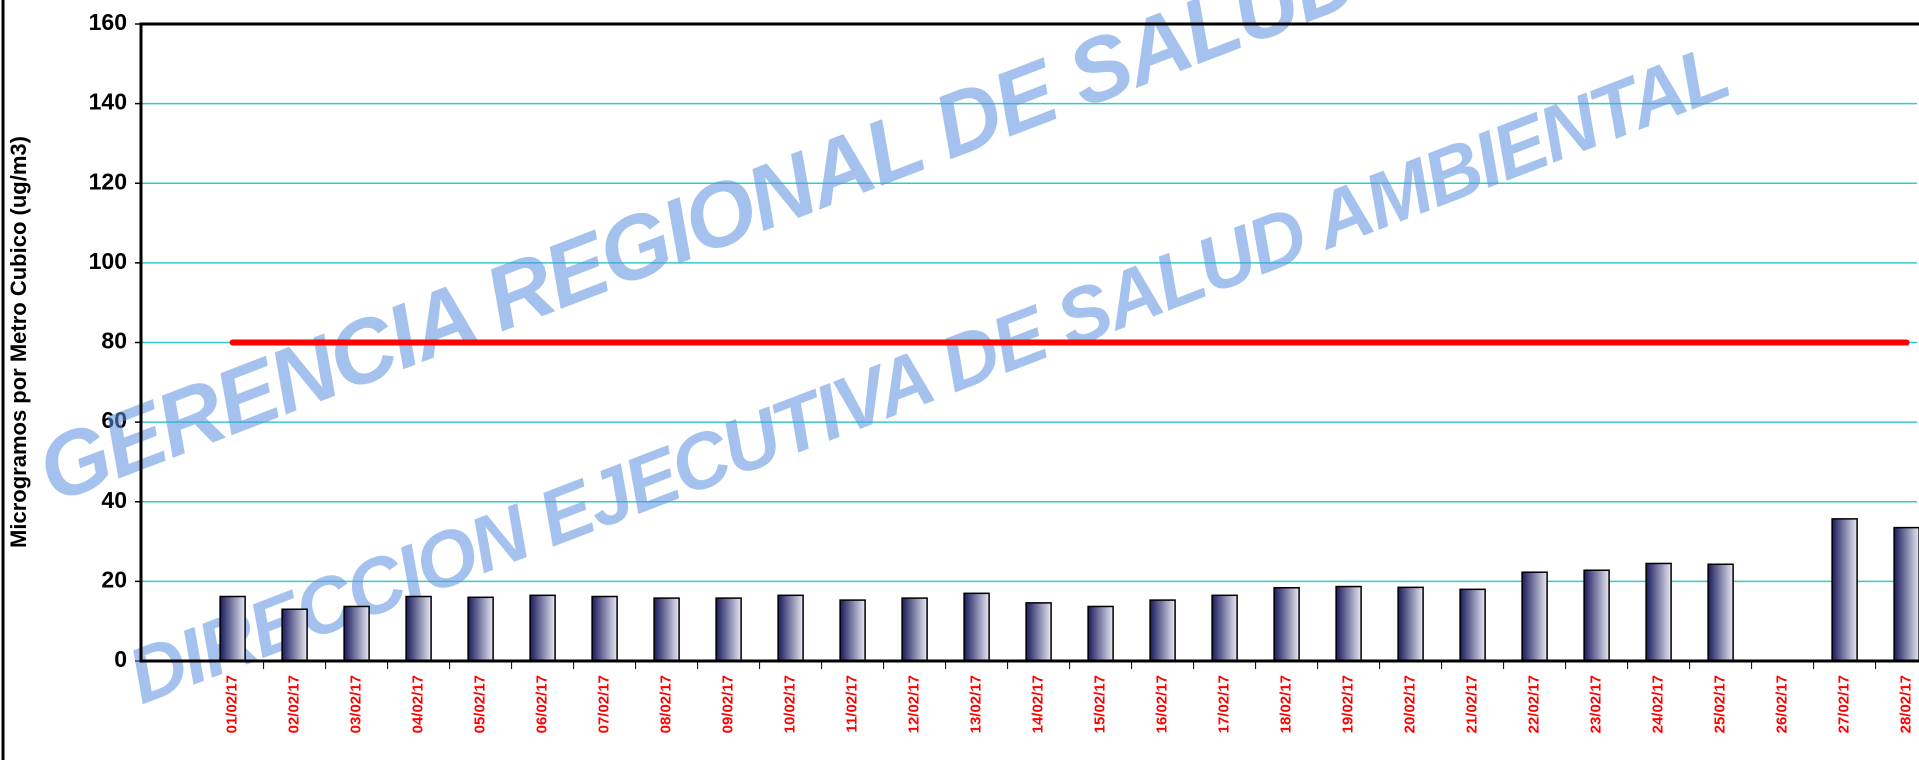  What do you see at coordinates (976, 704) in the screenshot?
I see `x-tick-label: 13/02/17` at bounding box center [976, 704].